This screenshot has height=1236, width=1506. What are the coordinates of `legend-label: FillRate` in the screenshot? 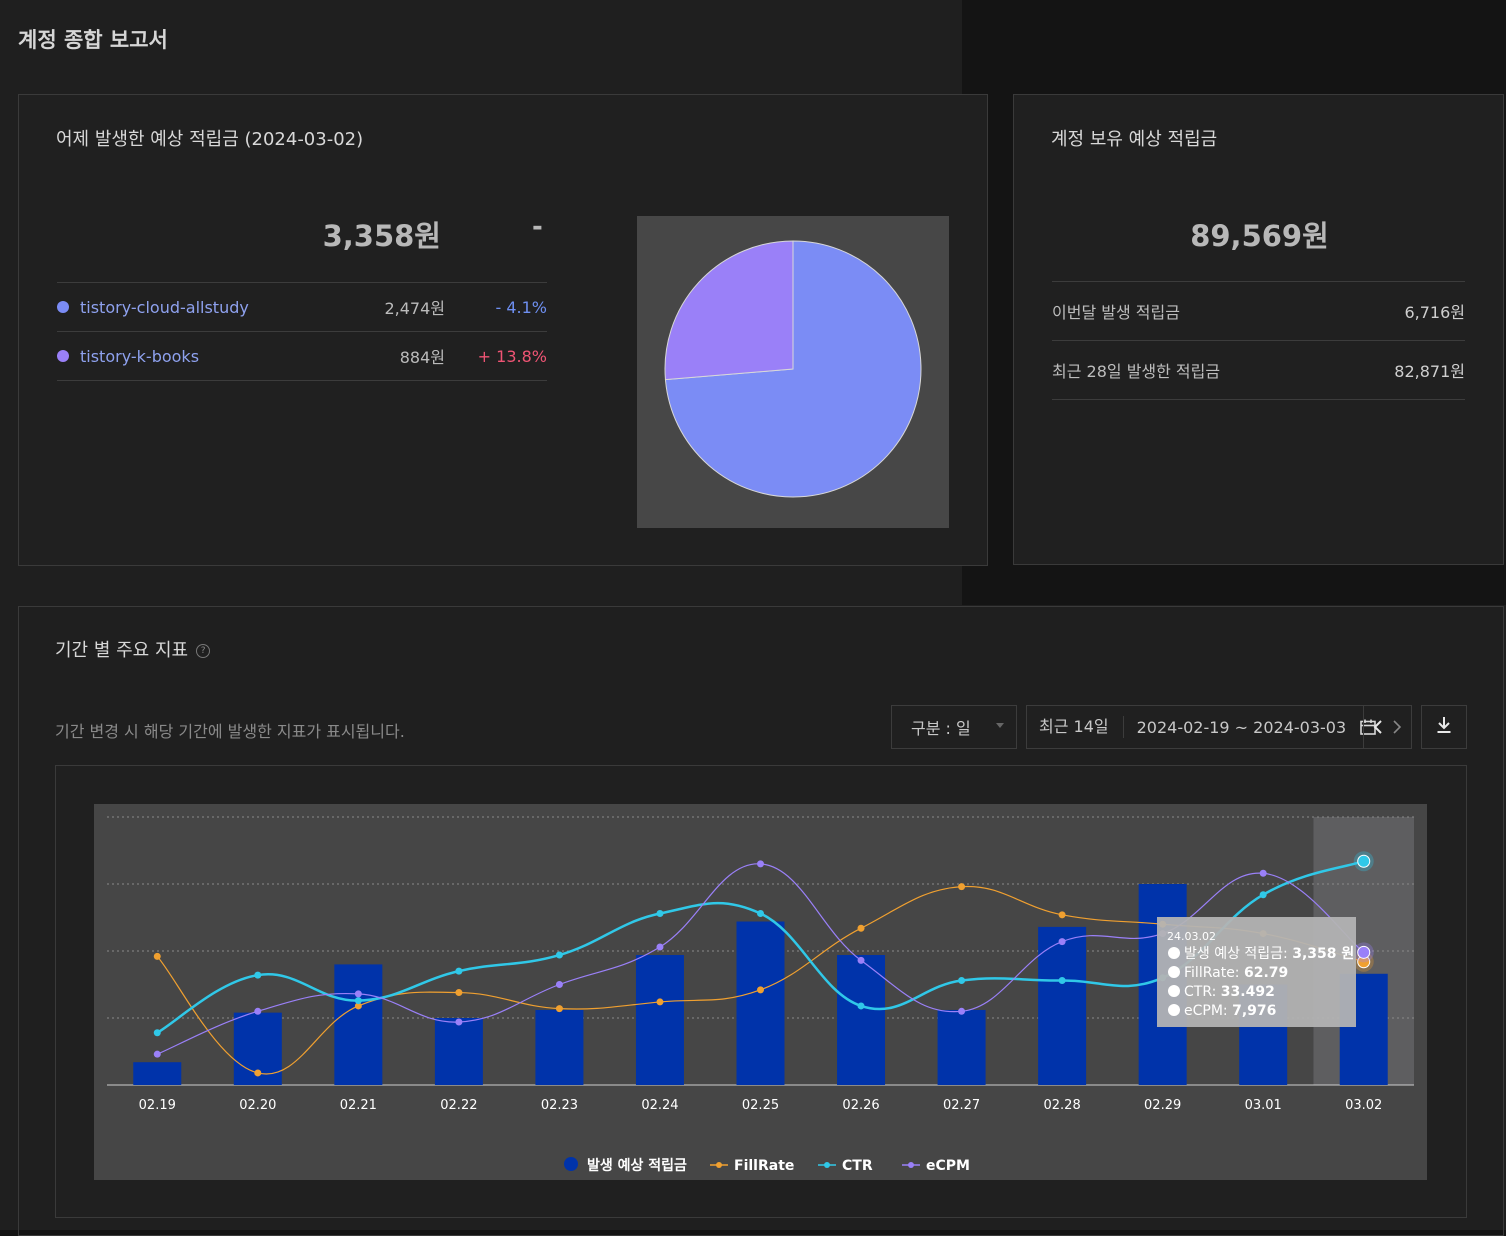 It's located at (764, 1166).